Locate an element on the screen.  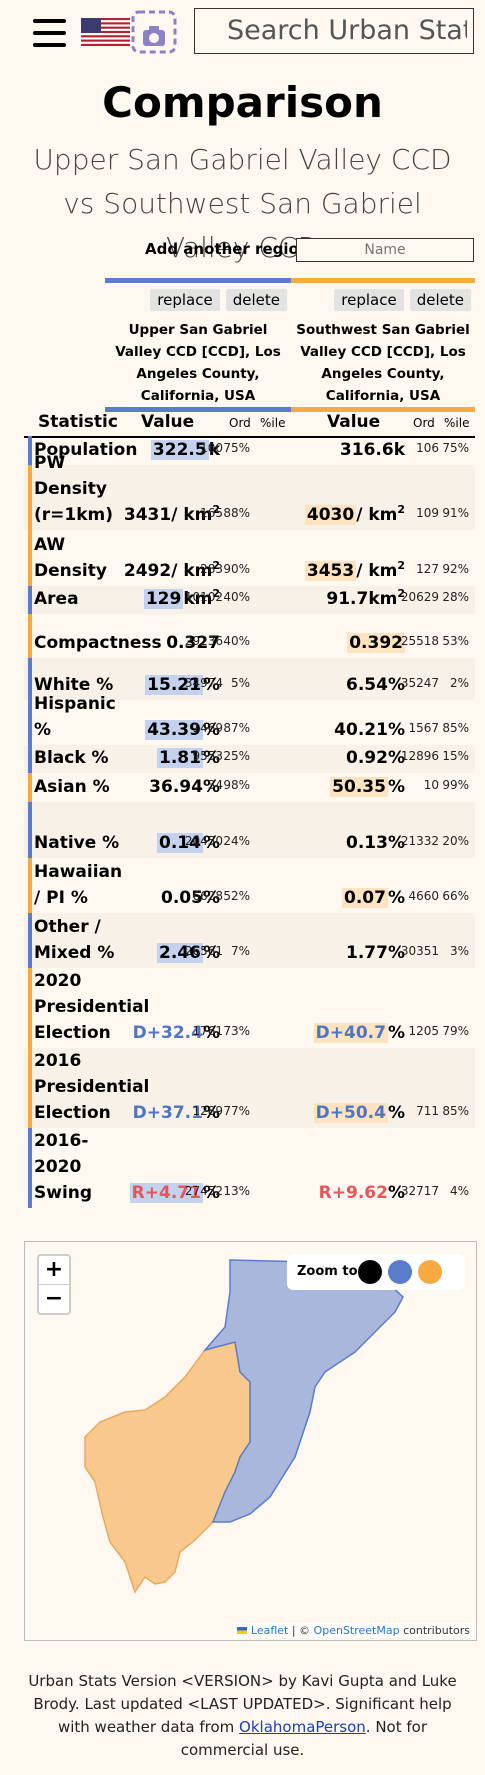
search-input is located at coordinates (347, 30).